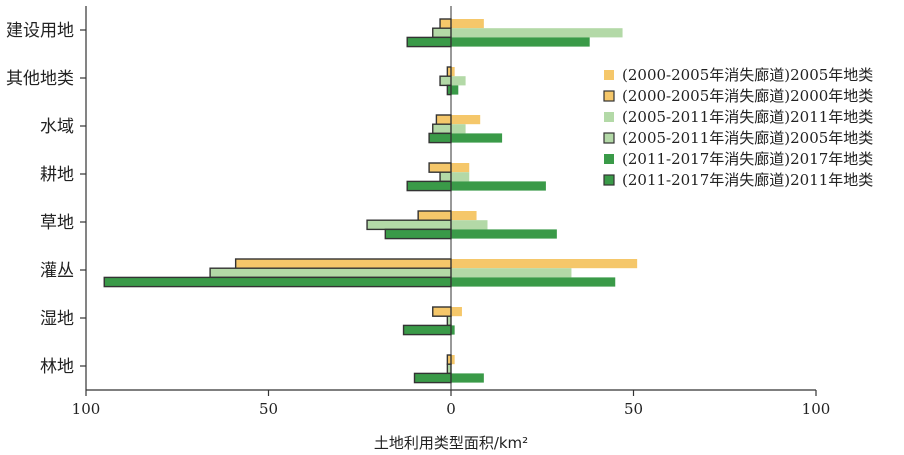 The image size is (904, 455). I want to click on bar-耕地-series-1, so click(460, 168).